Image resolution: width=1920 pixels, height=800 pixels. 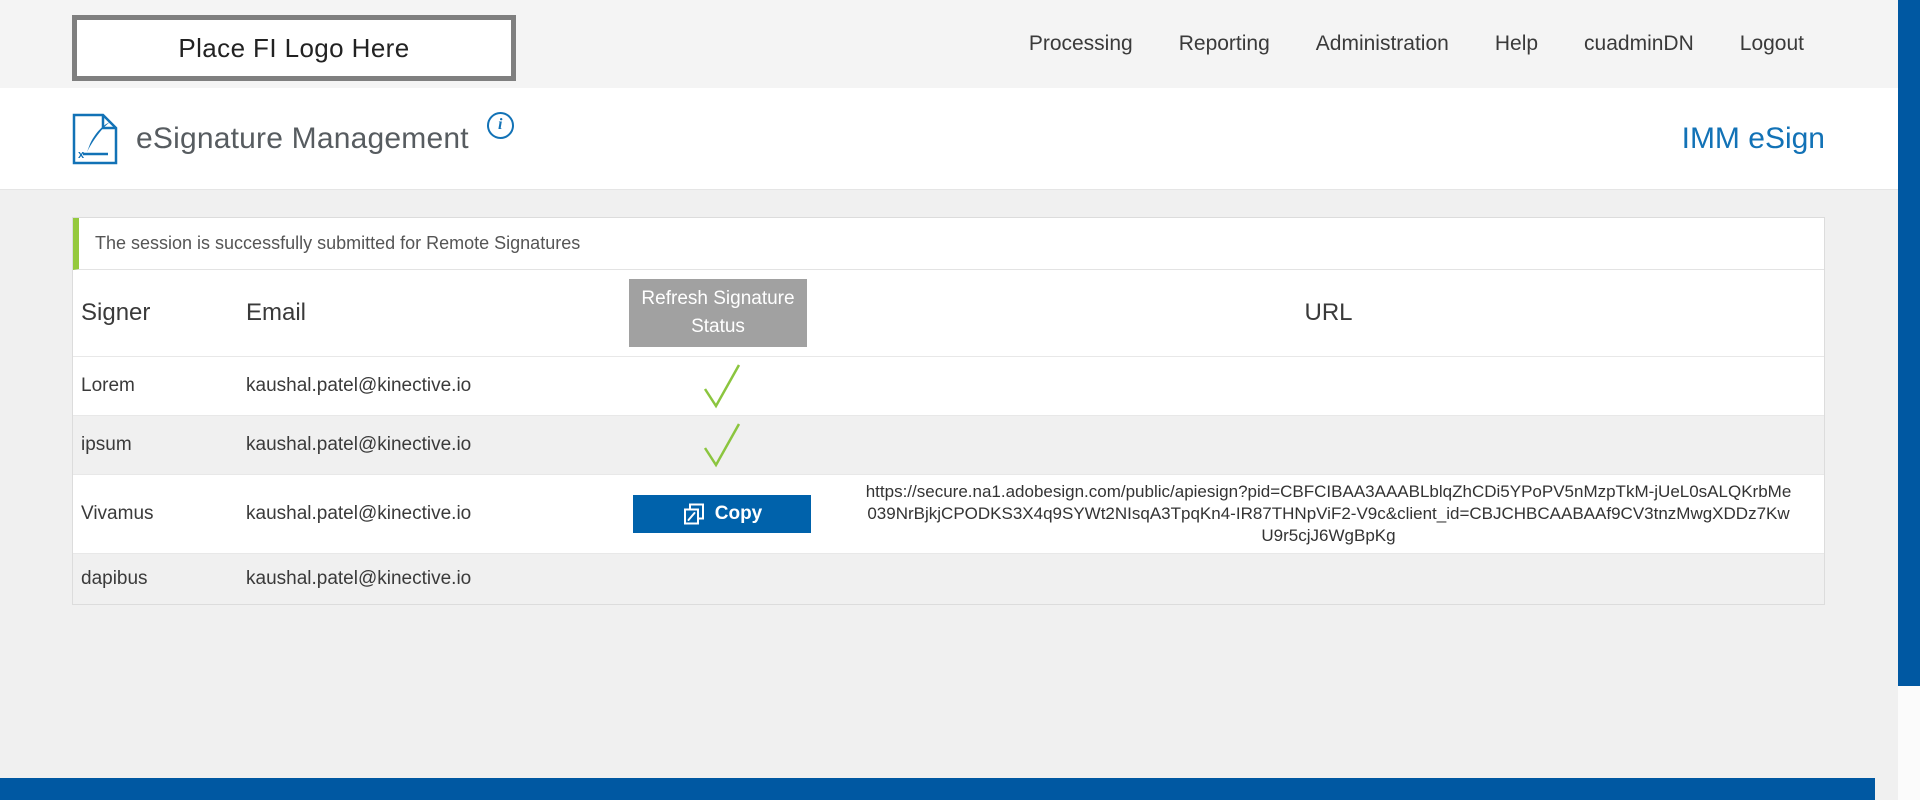 What do you see at coordinates (1382, 43) in the screenshot?
I see `nav-item-administration: Administration` at bounding box center [1382, 43].